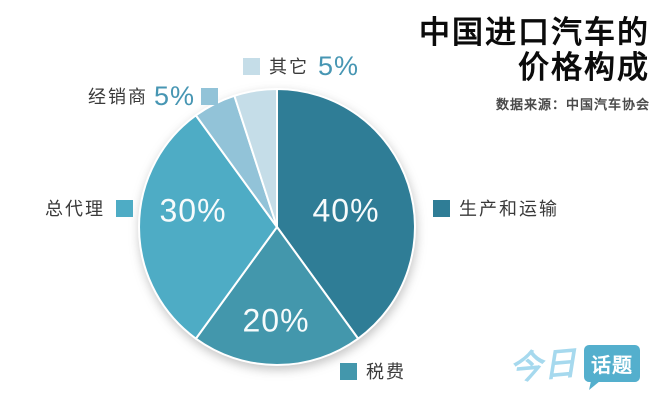  What do you see at coordinates (289, 67) in the screenshot?
I see `legend-other-label: 其它` at bounding box center [289, 67].